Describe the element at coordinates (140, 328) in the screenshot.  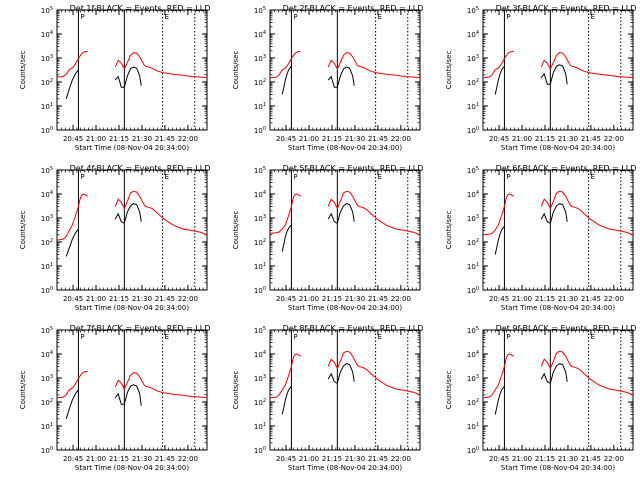
I see `chart-title: Det 7f-BLACK = Events, RED = LLD` at that location.